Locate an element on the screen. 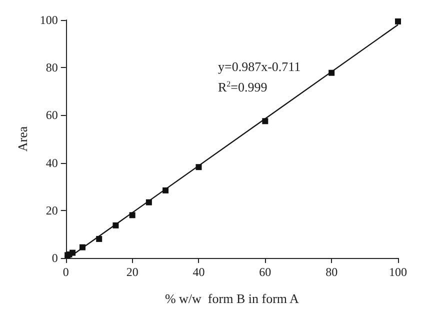 The image size is (423, 321). x-tick-label: 20 is located at coordinates (132, 272).